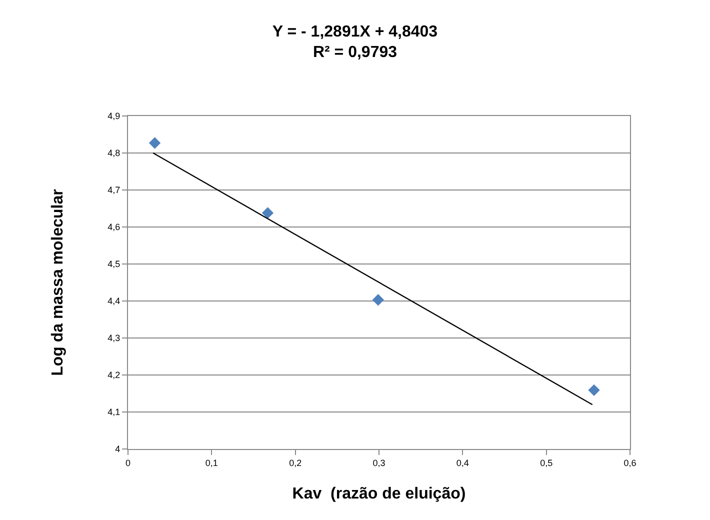  Describe the element at coordinates (58, 282) in the screenshot. I see `y-axis-title: Log da massa molecular` at that location.